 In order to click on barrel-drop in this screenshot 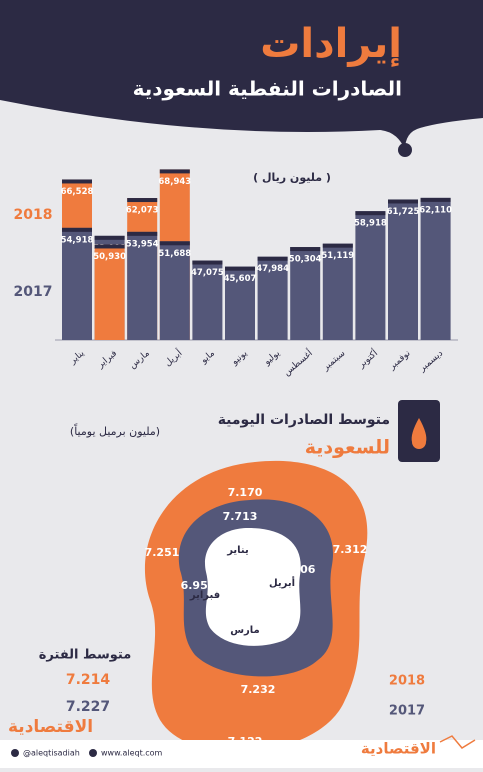, I will do `click(419, 433)`.